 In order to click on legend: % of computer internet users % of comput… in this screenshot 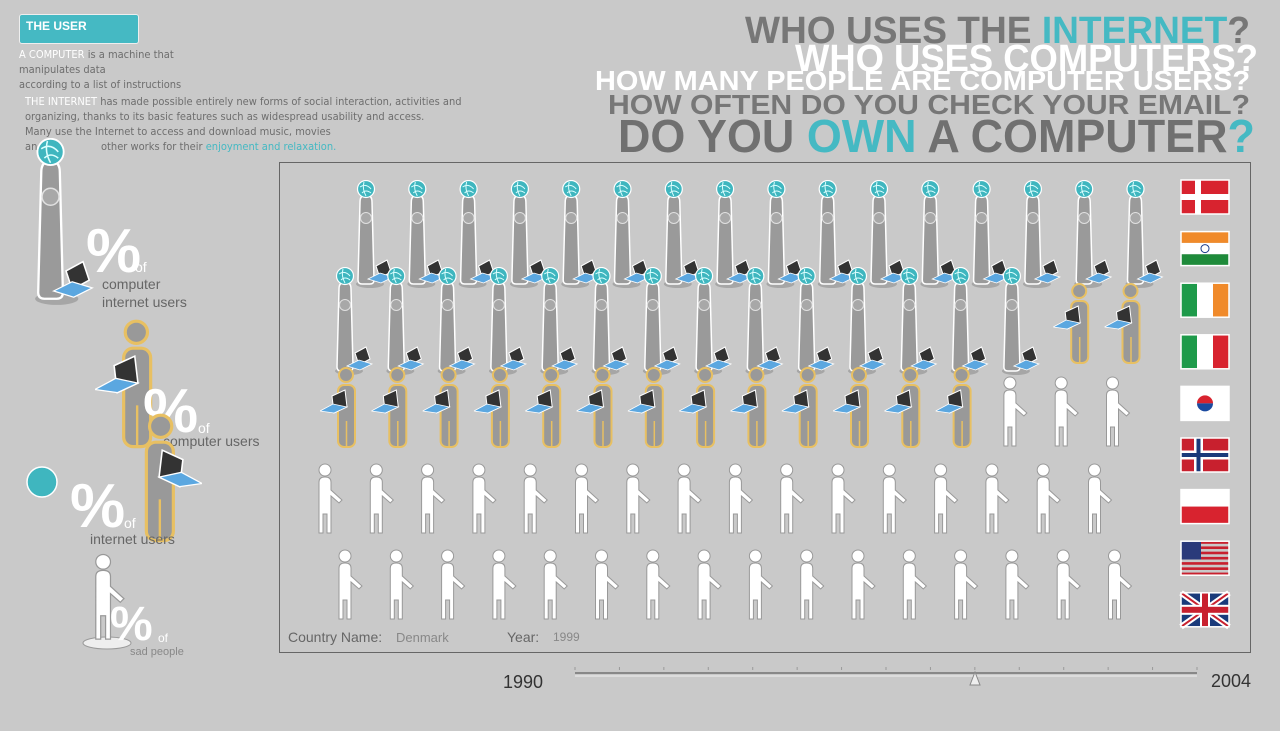, I will do `click(142, 398)`.